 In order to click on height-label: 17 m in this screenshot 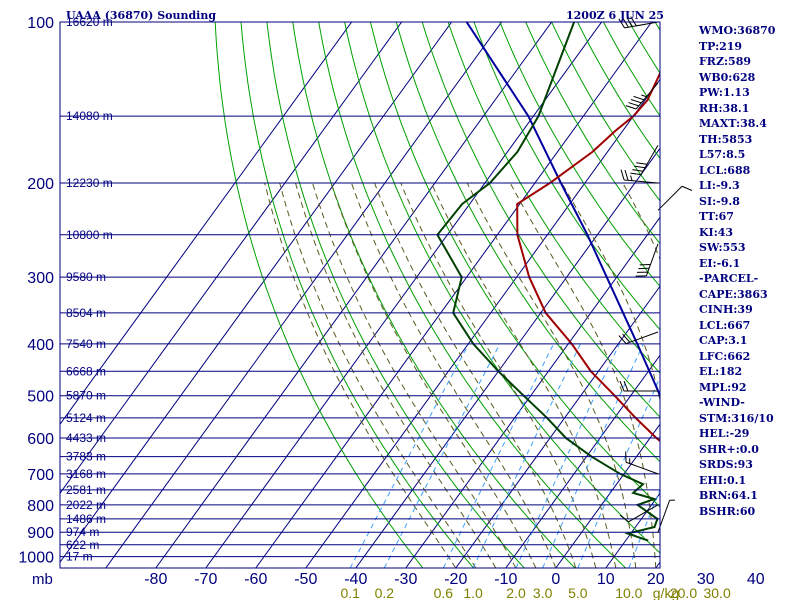, I will do `click(79, 557)`.